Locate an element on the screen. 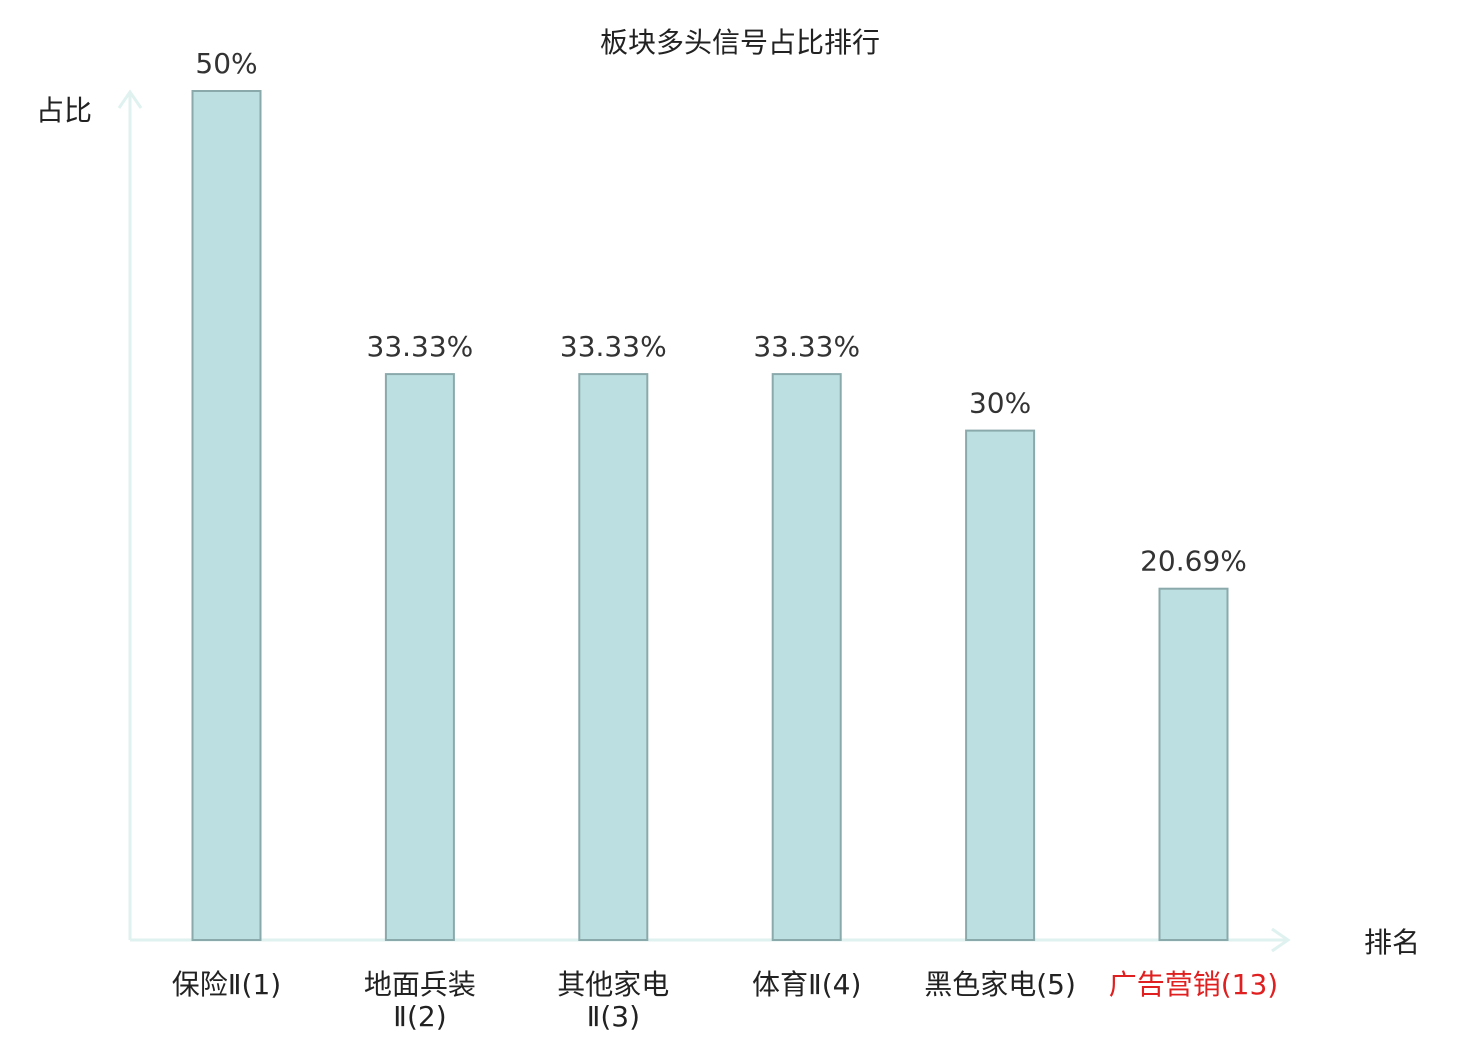  category-label-1: 保险Ⅱ(1) is located at coordinates (226, 984).